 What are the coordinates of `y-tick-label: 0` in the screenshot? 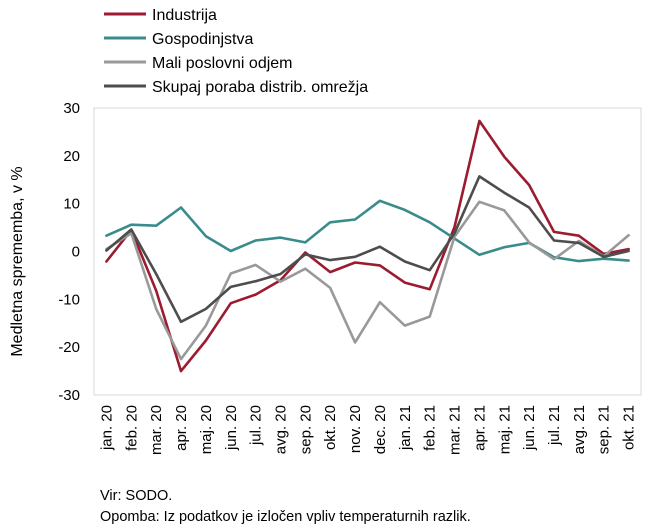 It's located at (76, 252).